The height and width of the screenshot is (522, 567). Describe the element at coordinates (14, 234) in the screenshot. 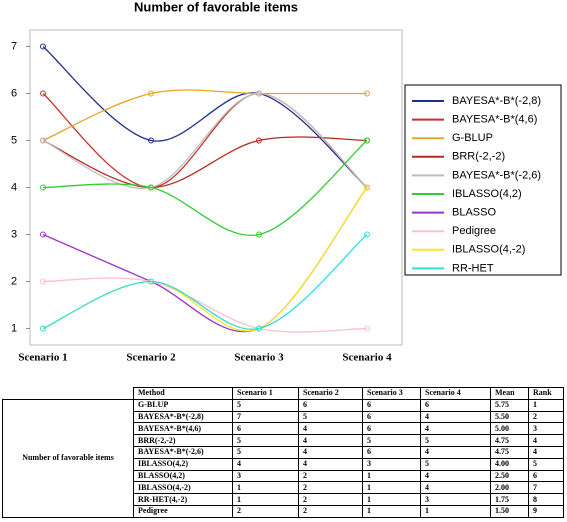

I see `y-tick-label: 3` at that location.